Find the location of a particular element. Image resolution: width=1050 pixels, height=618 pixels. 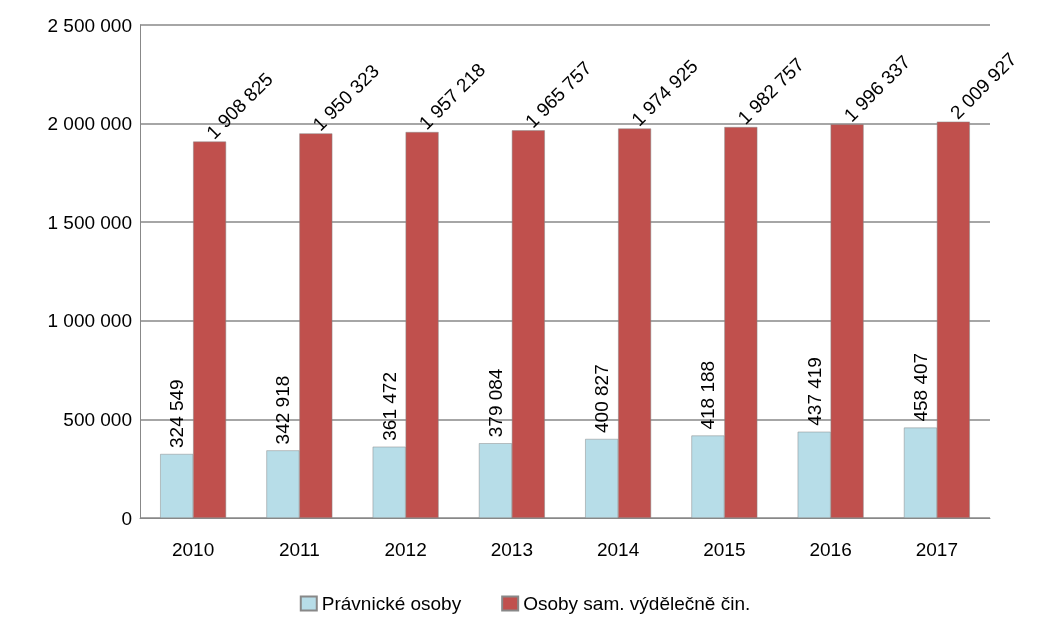

x-tick-label: 2015 is located at coordinates (724, 549).